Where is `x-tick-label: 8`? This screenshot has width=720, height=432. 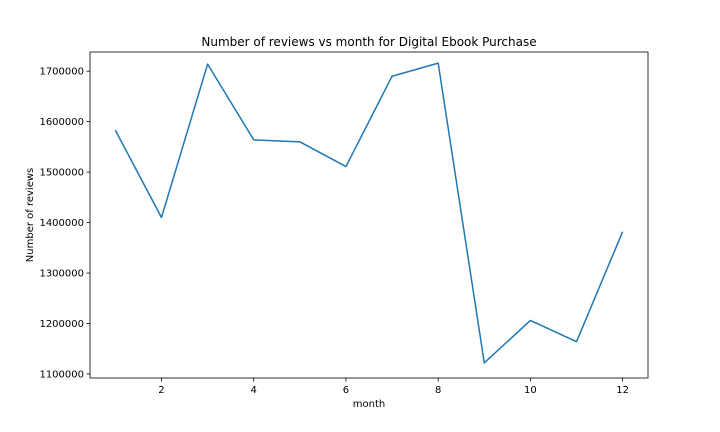
x-tick-label: 8 is located at coordinates (438, 390).